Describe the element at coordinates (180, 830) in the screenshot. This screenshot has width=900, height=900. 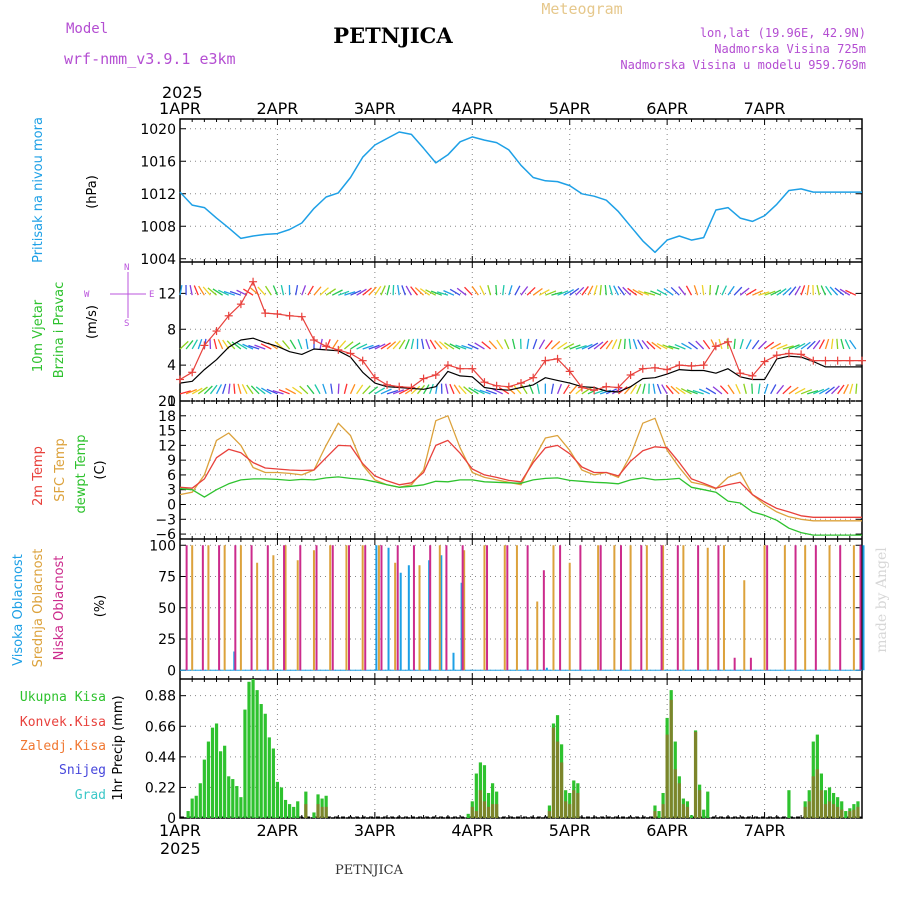
I see `day-label-bottom: 1APR` at that location.